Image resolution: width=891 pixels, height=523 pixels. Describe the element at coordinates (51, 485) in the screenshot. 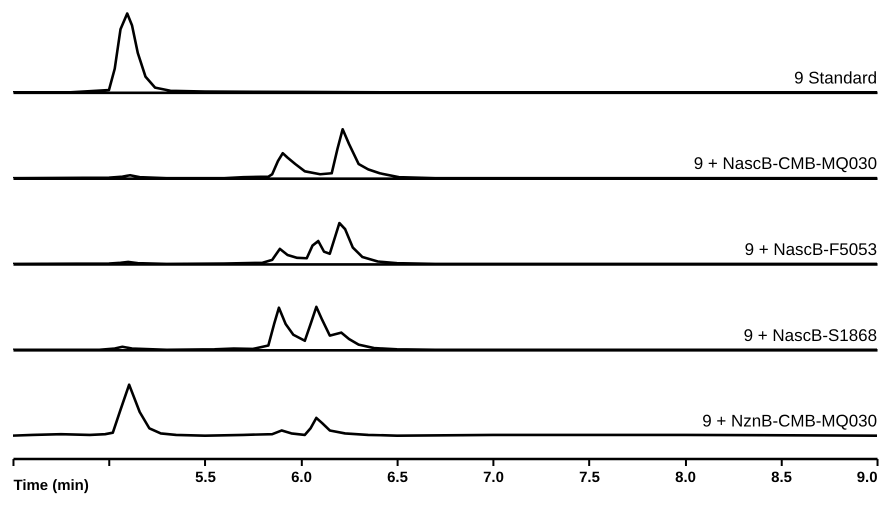

I see `x-axis-title: Time (min)` at that location.